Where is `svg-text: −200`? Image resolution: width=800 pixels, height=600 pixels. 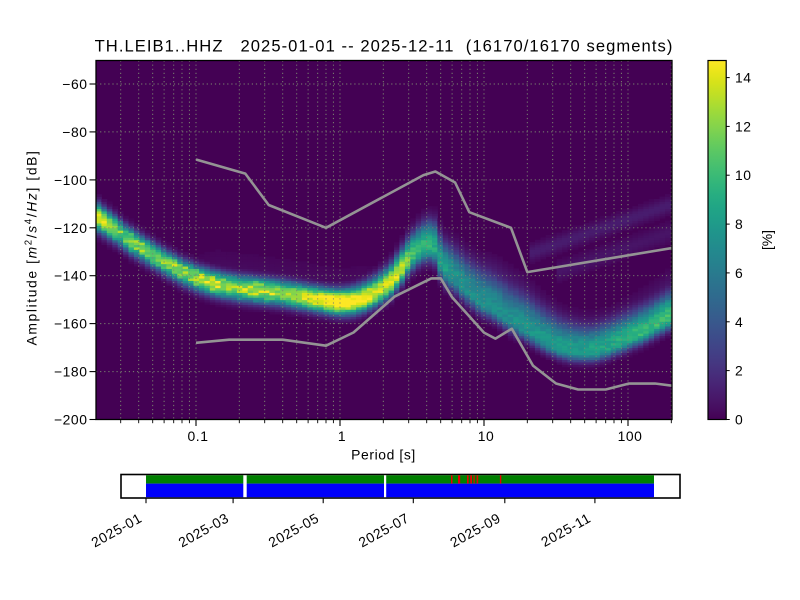 svg-text: −200 is located at coordinates (71, 420).